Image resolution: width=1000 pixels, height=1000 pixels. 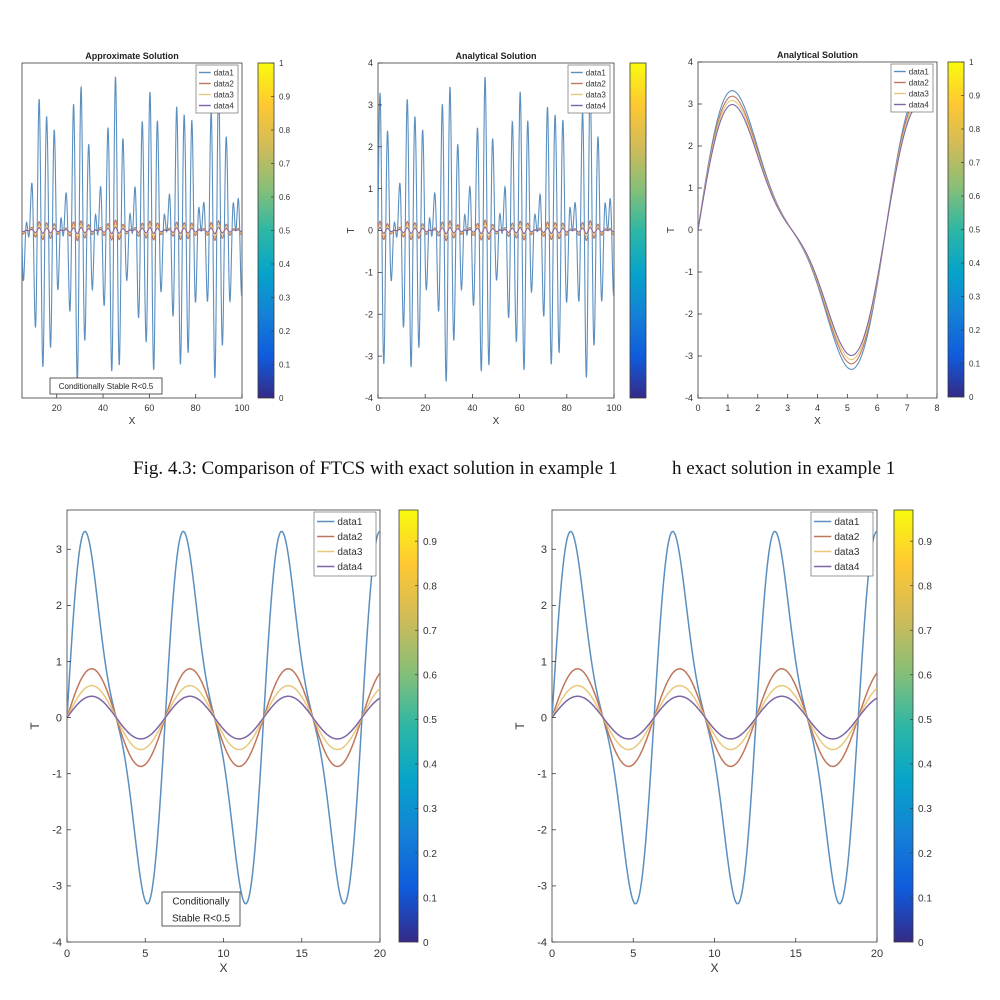 I want to click on x-tick-label: 8, so click(x=936, y=408).